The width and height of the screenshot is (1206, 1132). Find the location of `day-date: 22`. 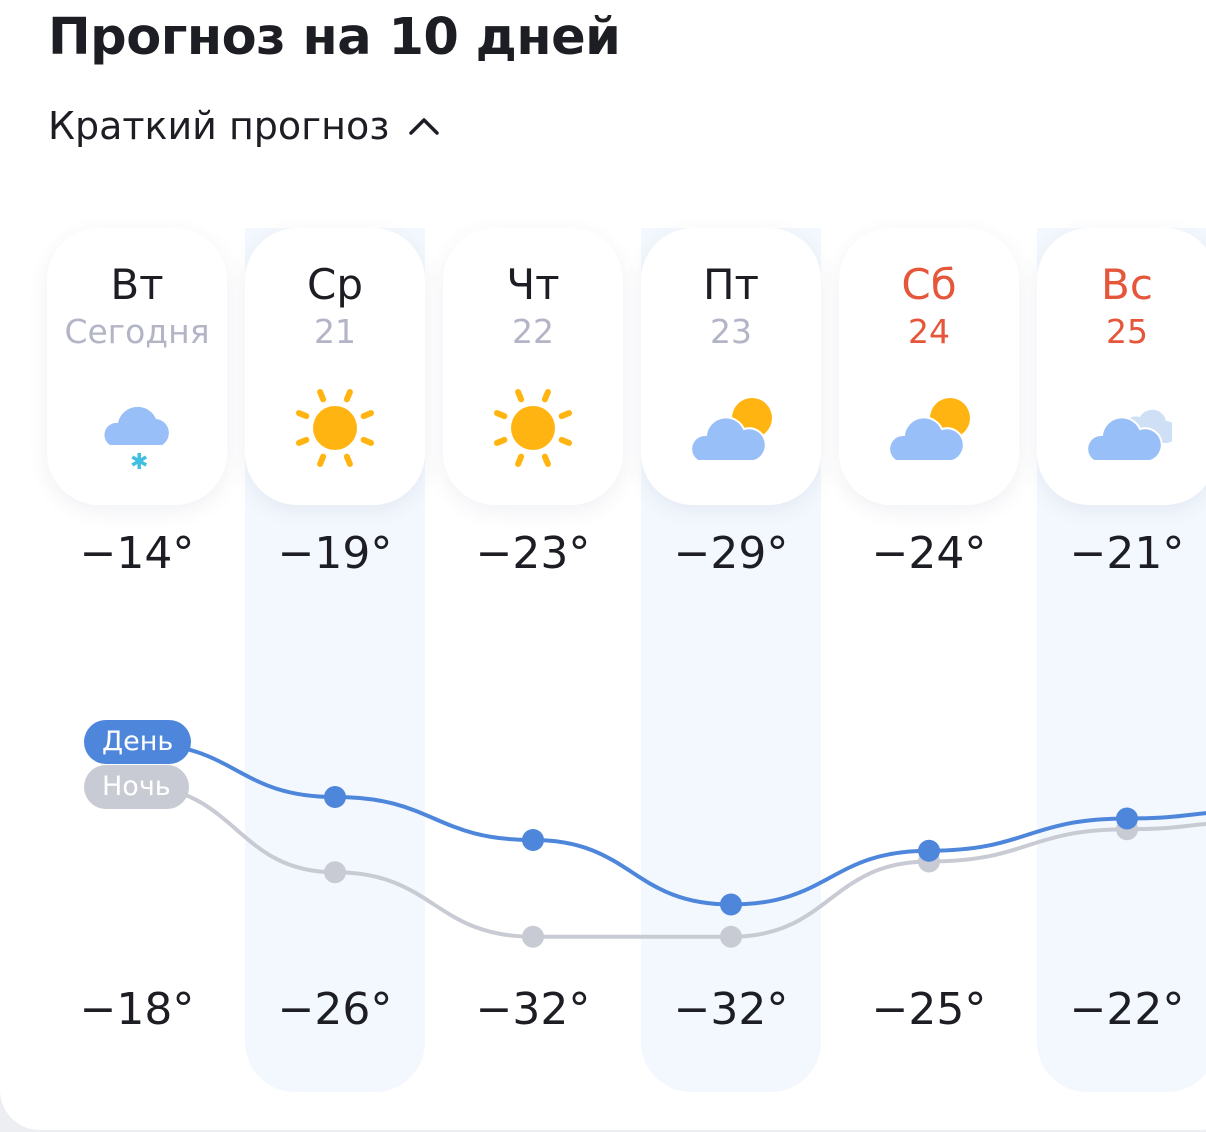

day-date: 22 is located at coordinates (533, 331).